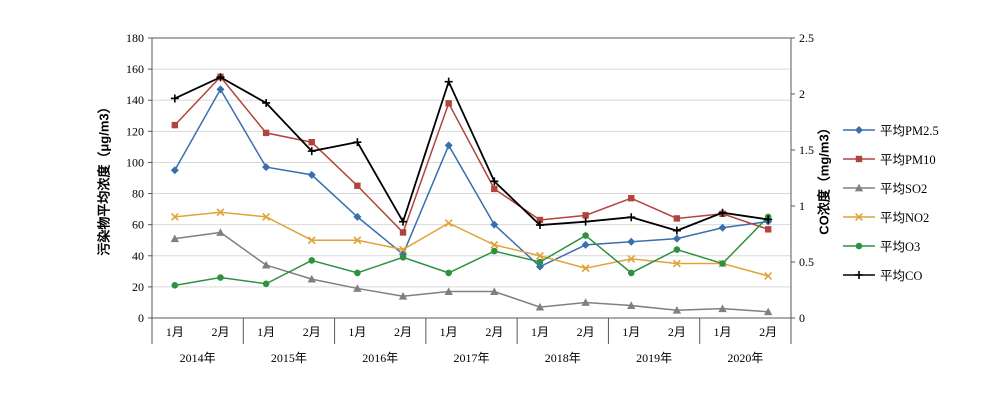 Image resolution: width=996 pixels, height=402 pixels. I want to click on legend-label: 平均NO2, so click(905, 218).